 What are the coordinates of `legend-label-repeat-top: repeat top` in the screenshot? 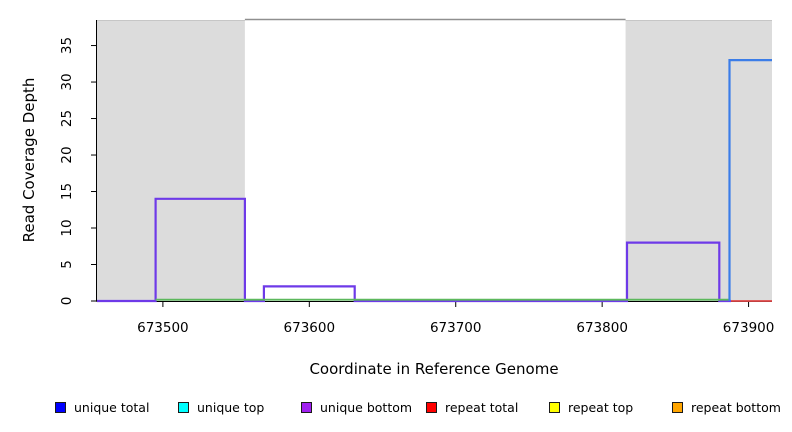 It's located at (601, 407).